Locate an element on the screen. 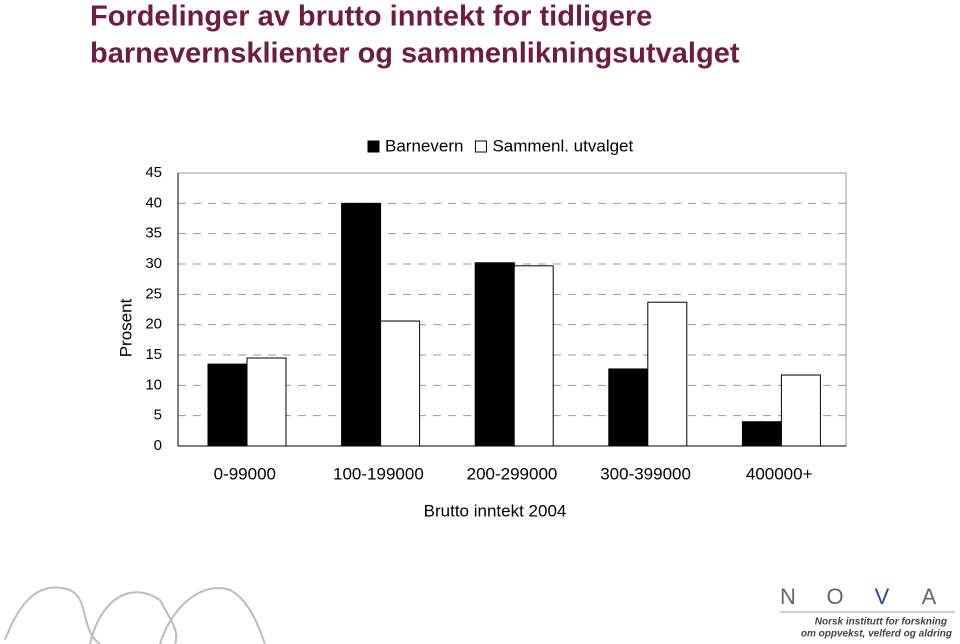 This screenshot has height=644, width=960. x-axis-label: Brutto inntekt 2004 is located at coordinates (495, 510).